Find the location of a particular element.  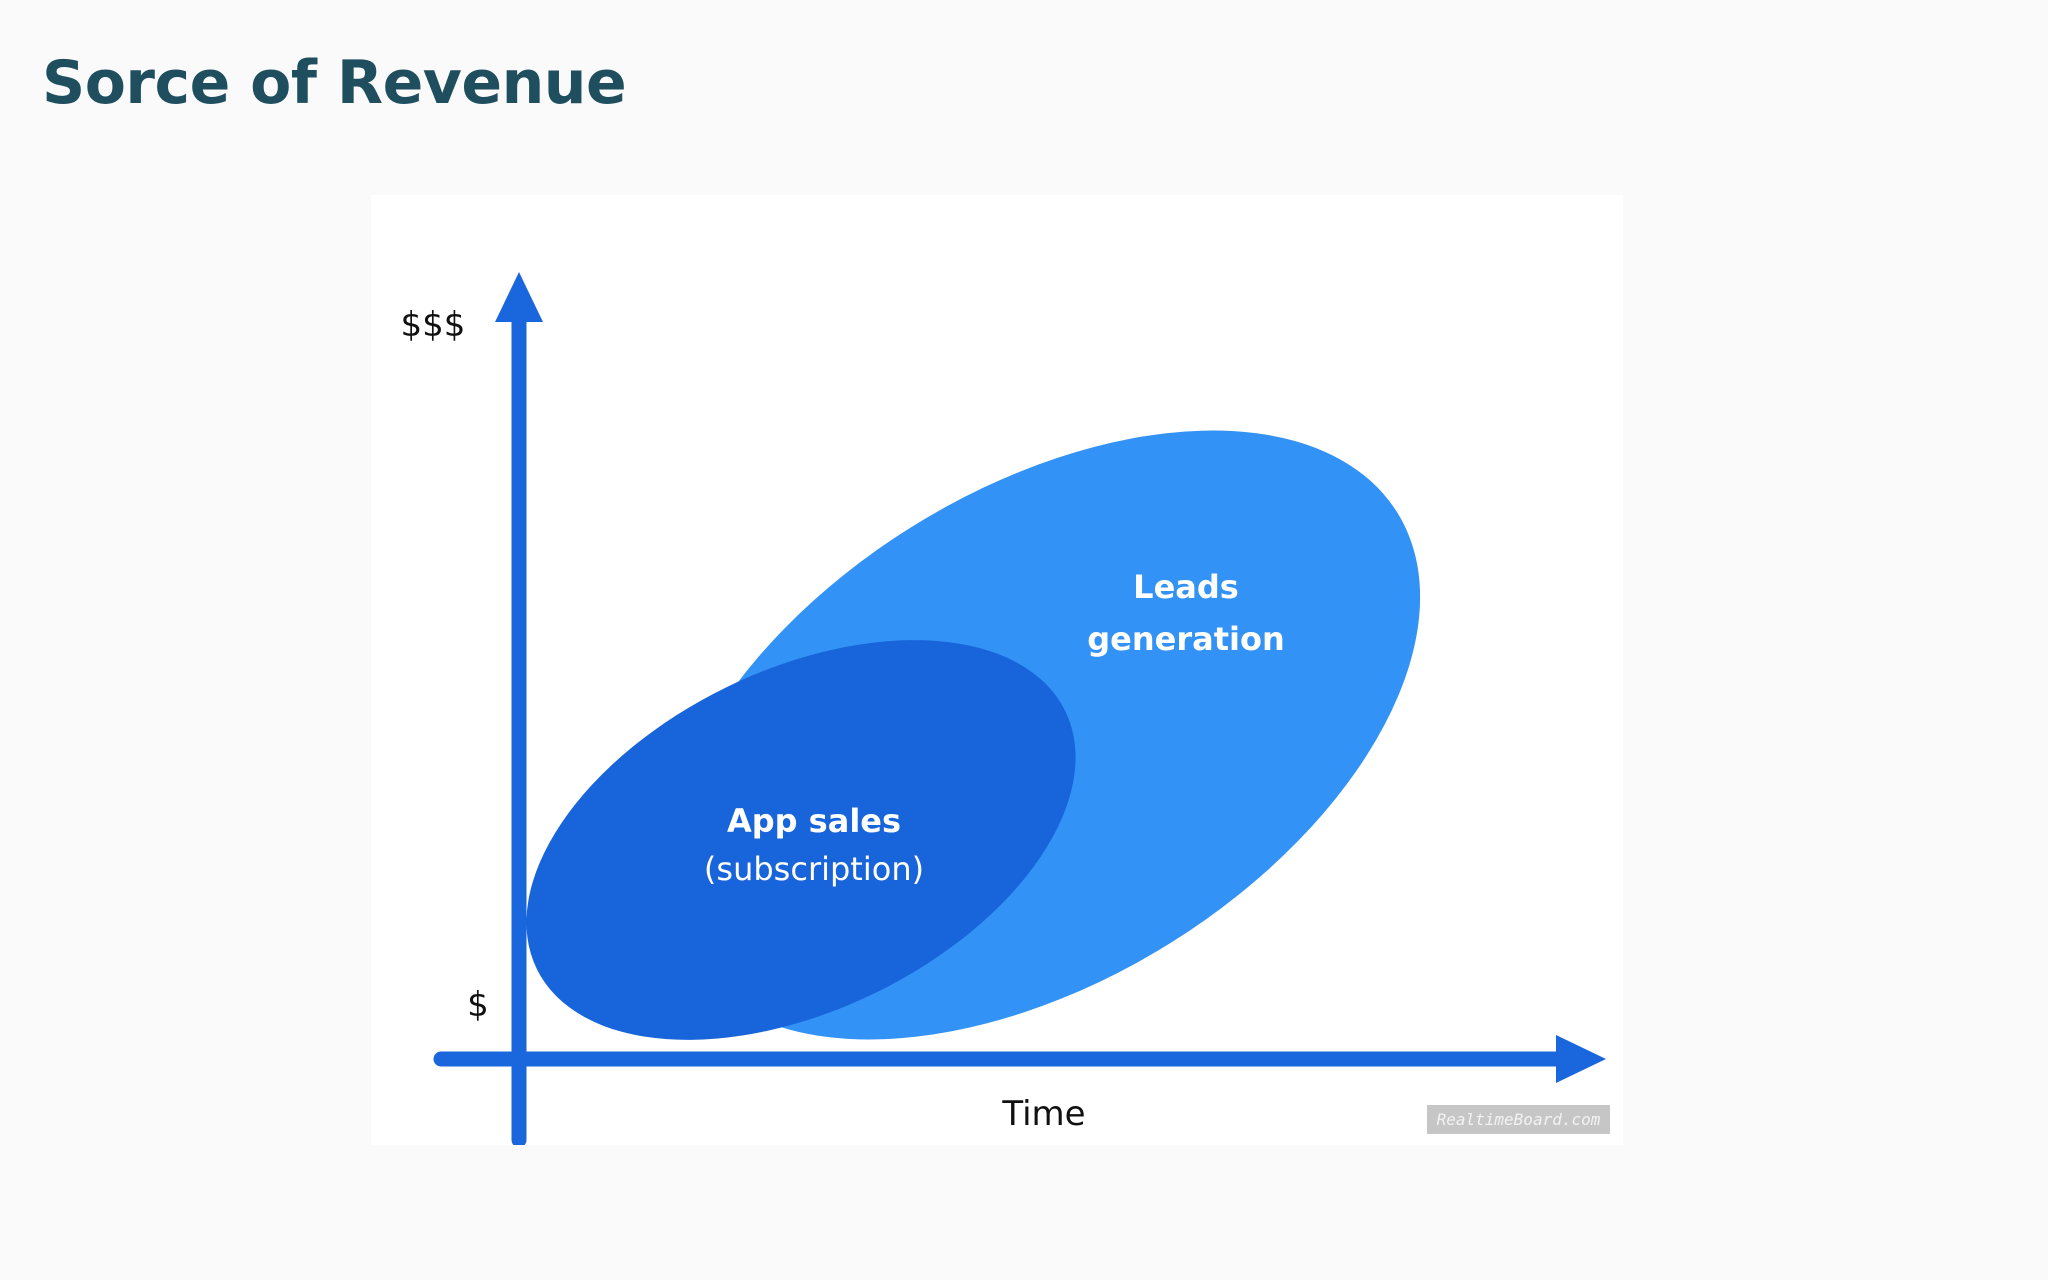

leads-generation-label-line-2: generation is located at coordinates (1186, 639).